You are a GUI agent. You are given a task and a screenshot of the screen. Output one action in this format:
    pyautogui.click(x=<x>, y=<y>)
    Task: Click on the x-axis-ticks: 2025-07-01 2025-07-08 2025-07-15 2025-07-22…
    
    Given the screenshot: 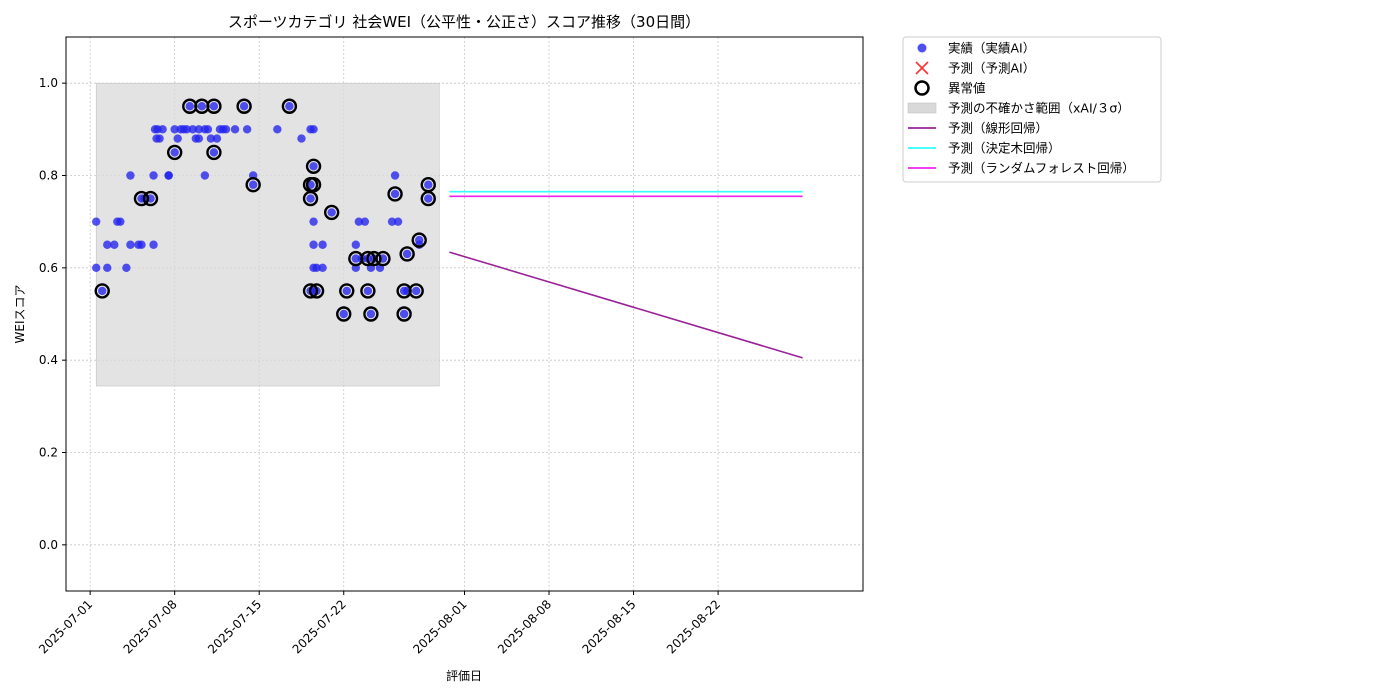 What is the action you would take?
    pyautogui.click(x=379, y=623)
    